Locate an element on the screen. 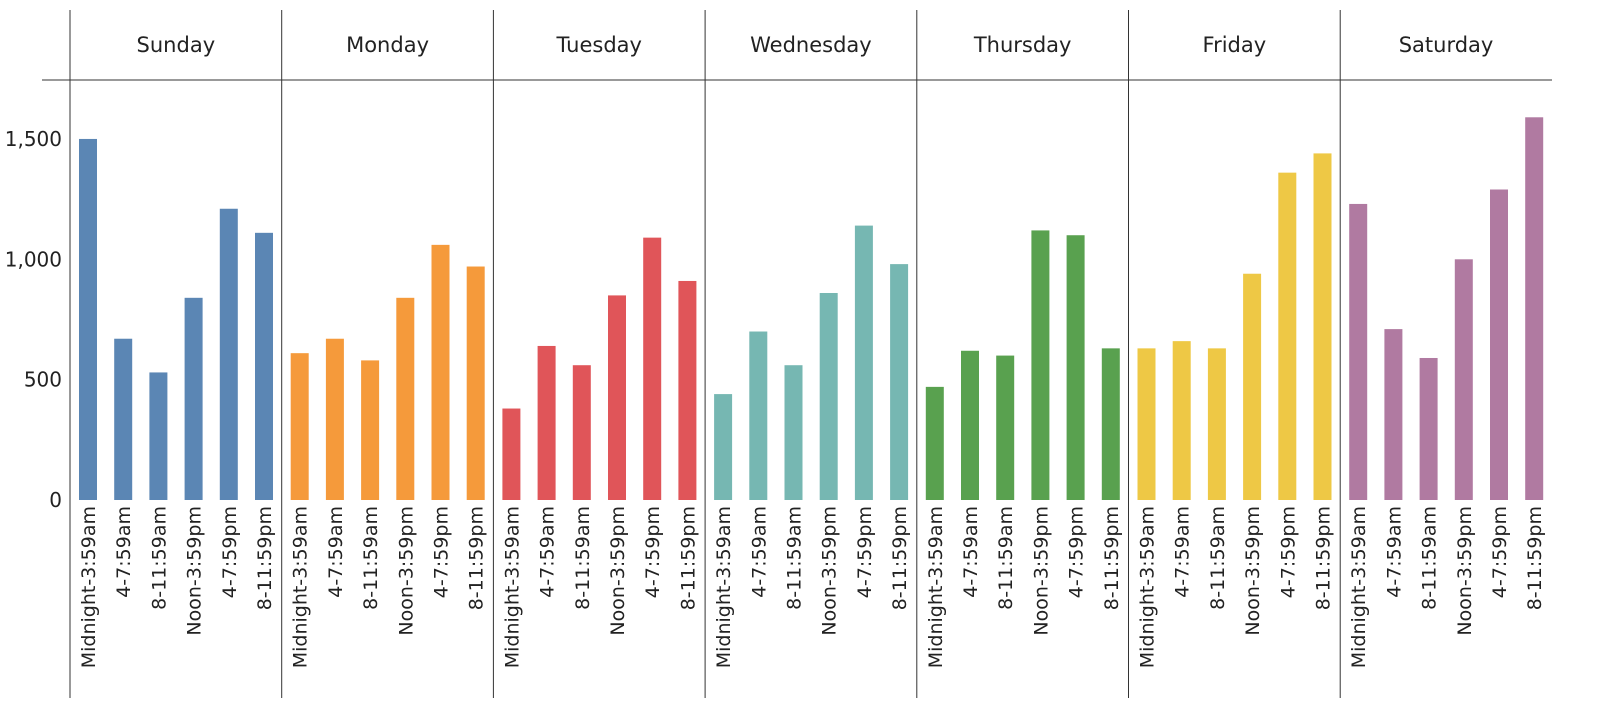  day-header: Saturday is located at coordinates (1446, 45).